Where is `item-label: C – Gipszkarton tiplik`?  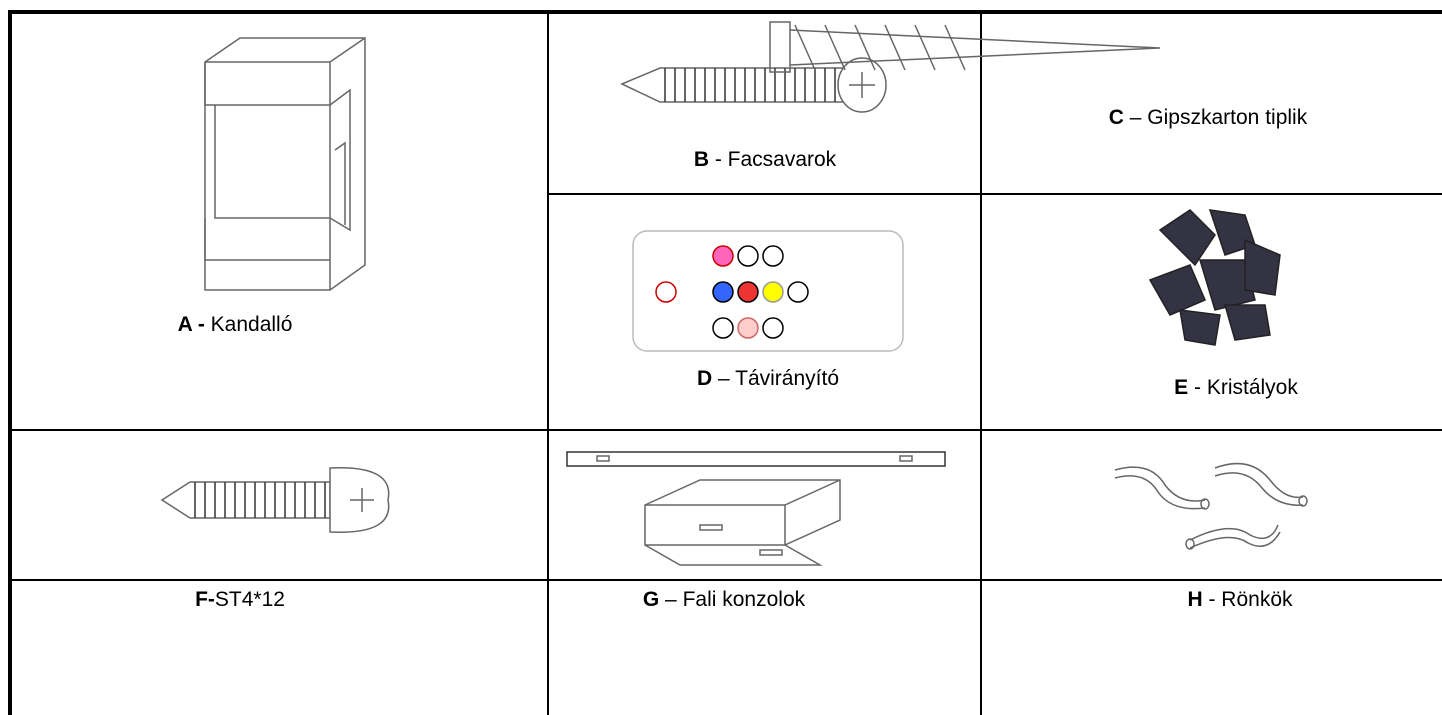
item-label: C – Gipszkarton tiplik is located at coordinates (1208, 118).